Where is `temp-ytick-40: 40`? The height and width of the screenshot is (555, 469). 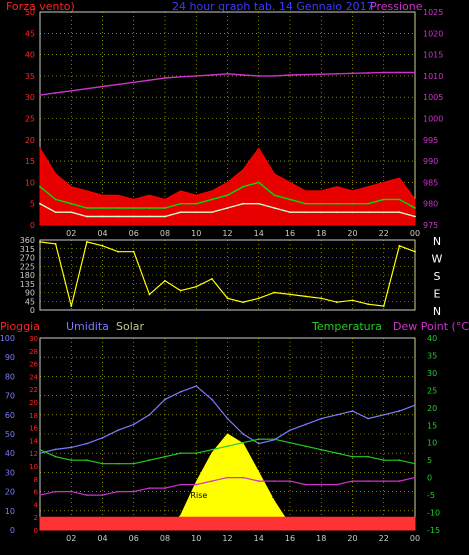
temp-ytick-40: 40 is located at coordinates (432, 338).